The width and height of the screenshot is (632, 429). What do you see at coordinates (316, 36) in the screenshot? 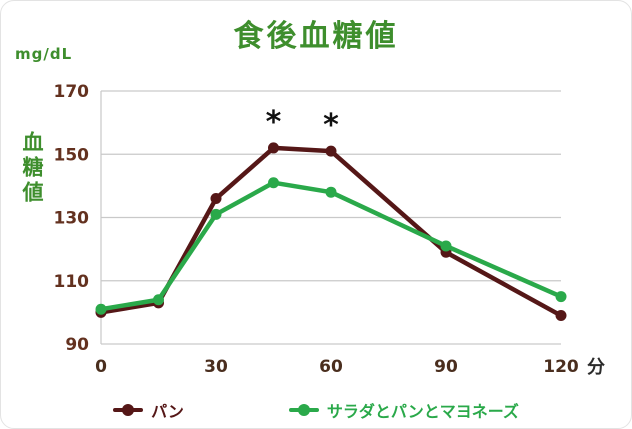
I see `chart-title: 食後血糖値` at bounding box center [316, 36].